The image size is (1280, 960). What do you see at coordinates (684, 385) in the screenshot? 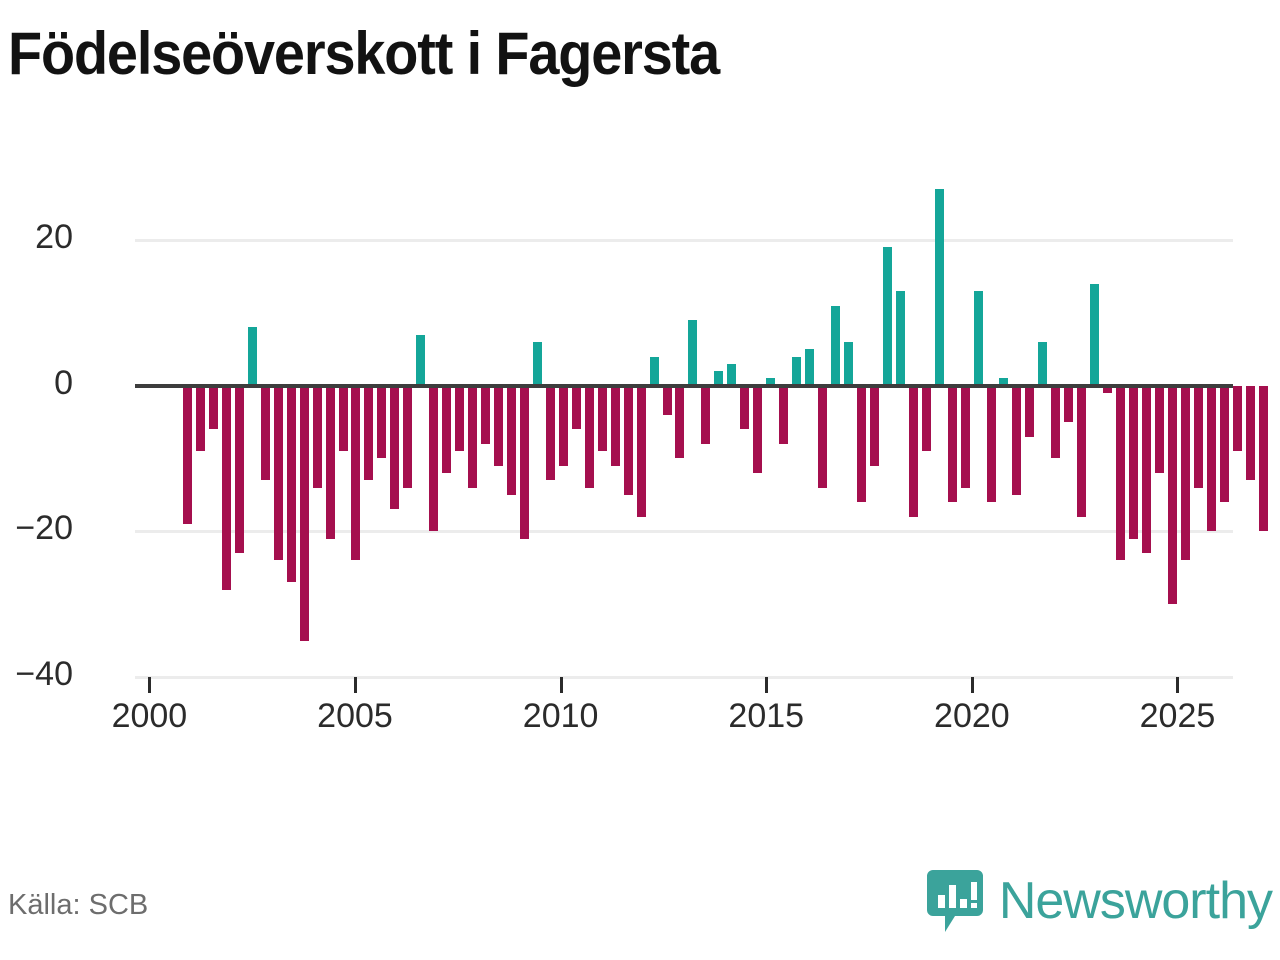
I see `zero-axis-line` at bounding box center [684, 385].